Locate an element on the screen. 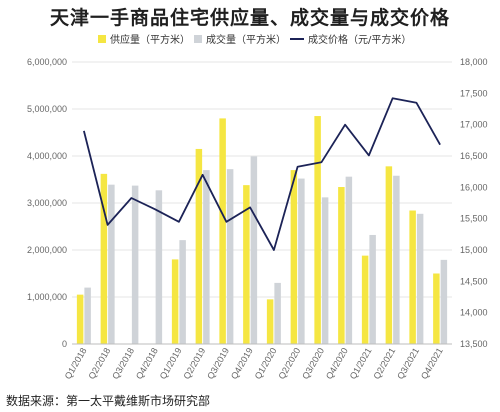  x-tick-label: Q2/2019 is located at coordinates (194, 363).